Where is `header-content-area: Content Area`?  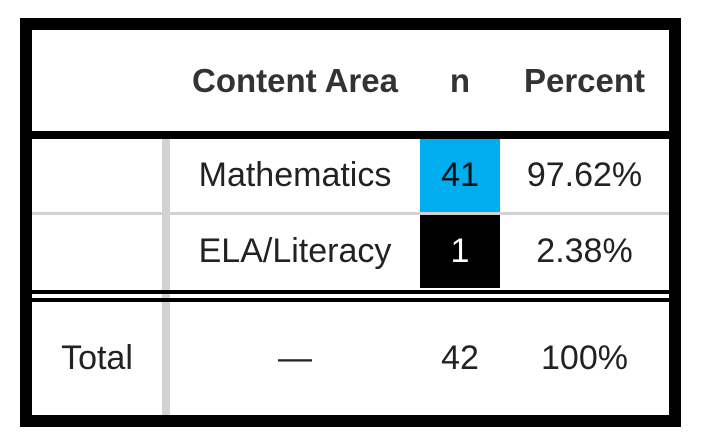 header-content-area: Content Area is located at coordinates (295, 80).